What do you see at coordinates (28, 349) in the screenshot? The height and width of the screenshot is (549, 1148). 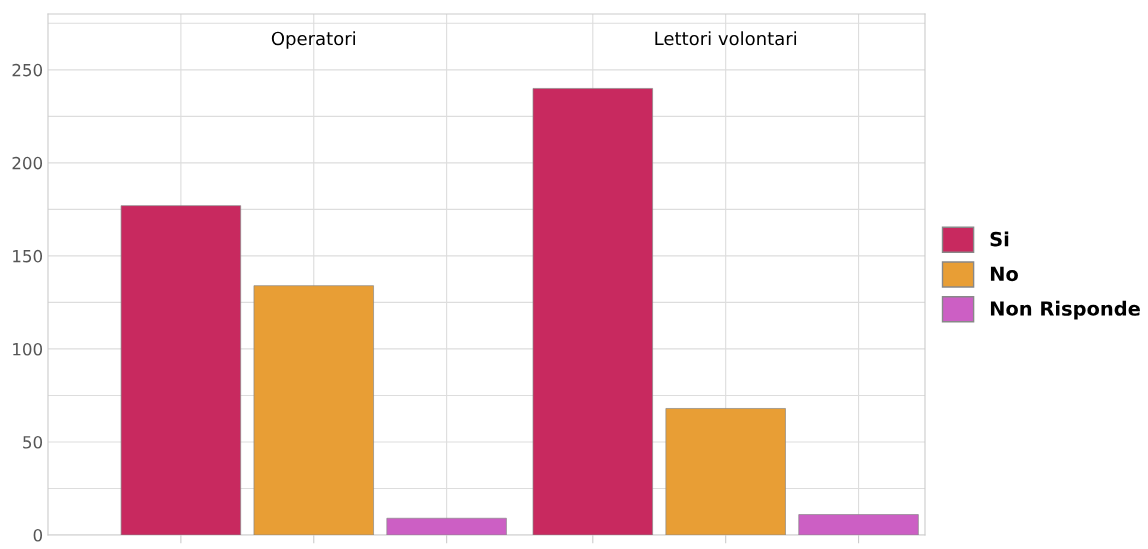 I see `y-tick-label: 100` at bounding box center [28, 349].